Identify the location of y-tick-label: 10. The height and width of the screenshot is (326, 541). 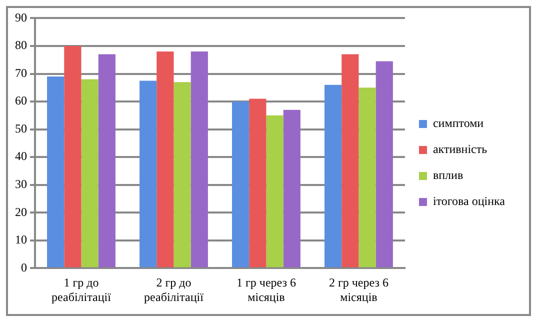
(21, 239).